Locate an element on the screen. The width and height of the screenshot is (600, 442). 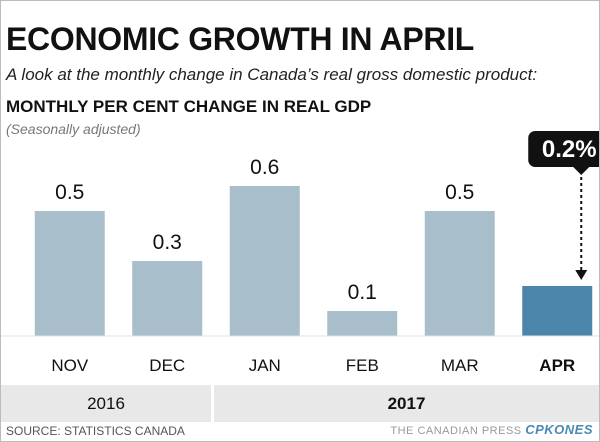
data-label-apr: 0.2% is located at coordinates (569, 149).